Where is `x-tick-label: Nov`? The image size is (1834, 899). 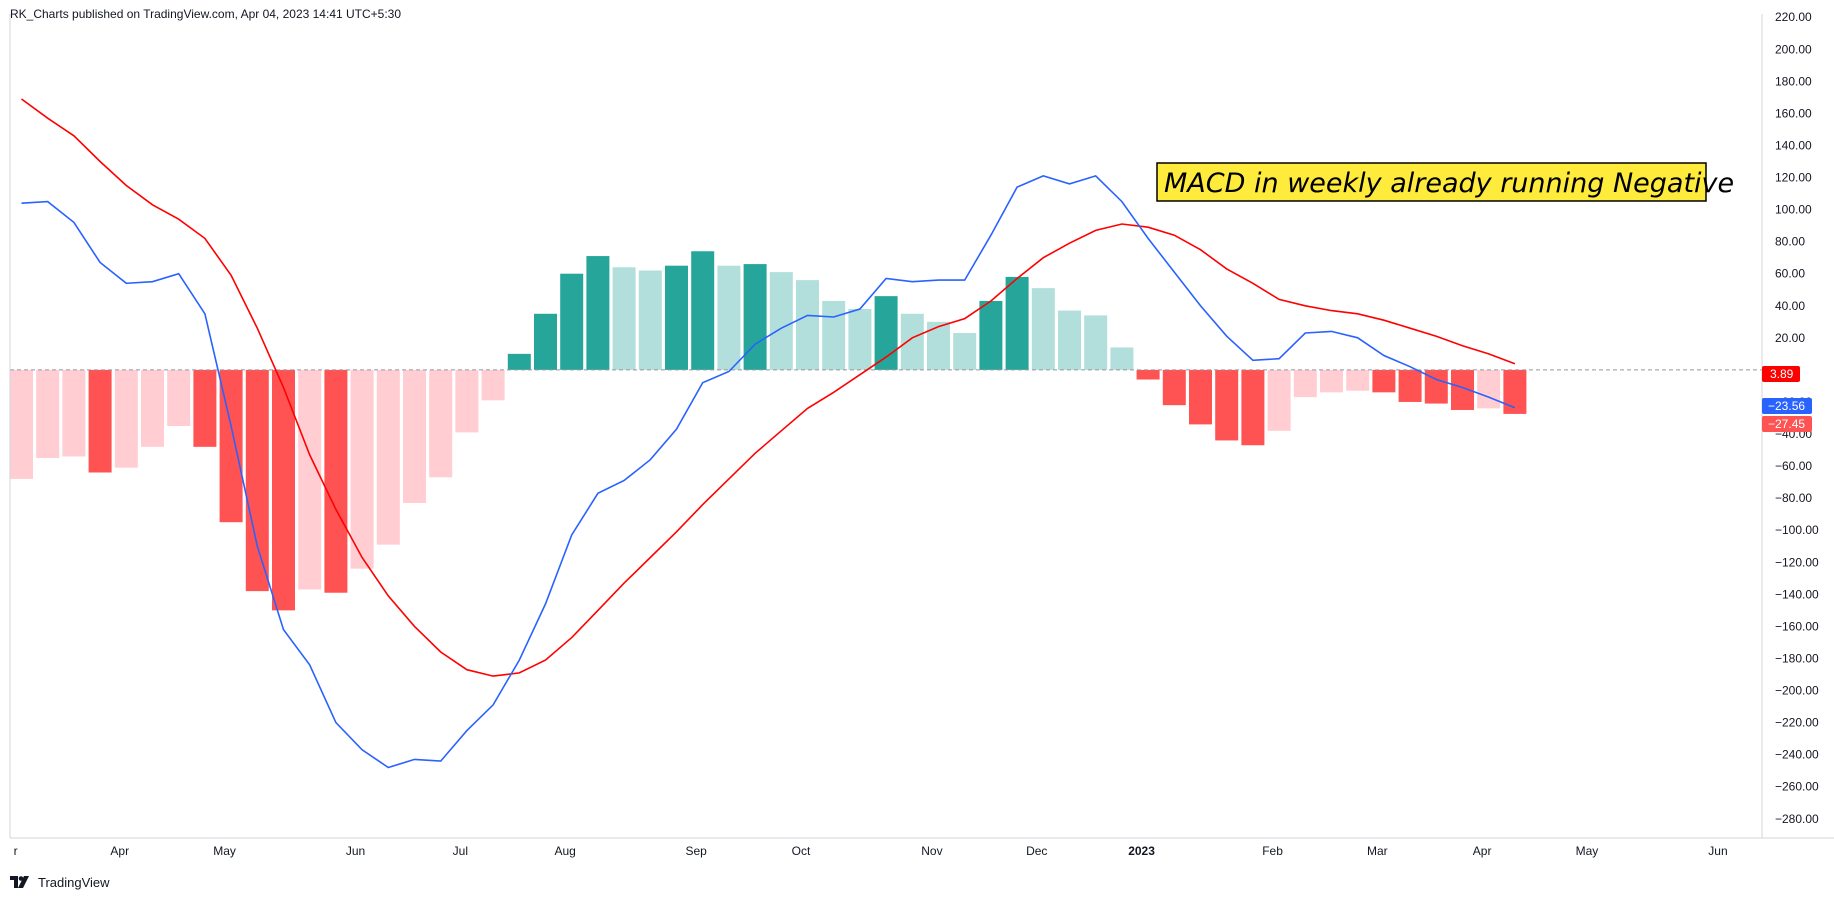
x-tick-label: Nov is located at coordinates (931, 851).